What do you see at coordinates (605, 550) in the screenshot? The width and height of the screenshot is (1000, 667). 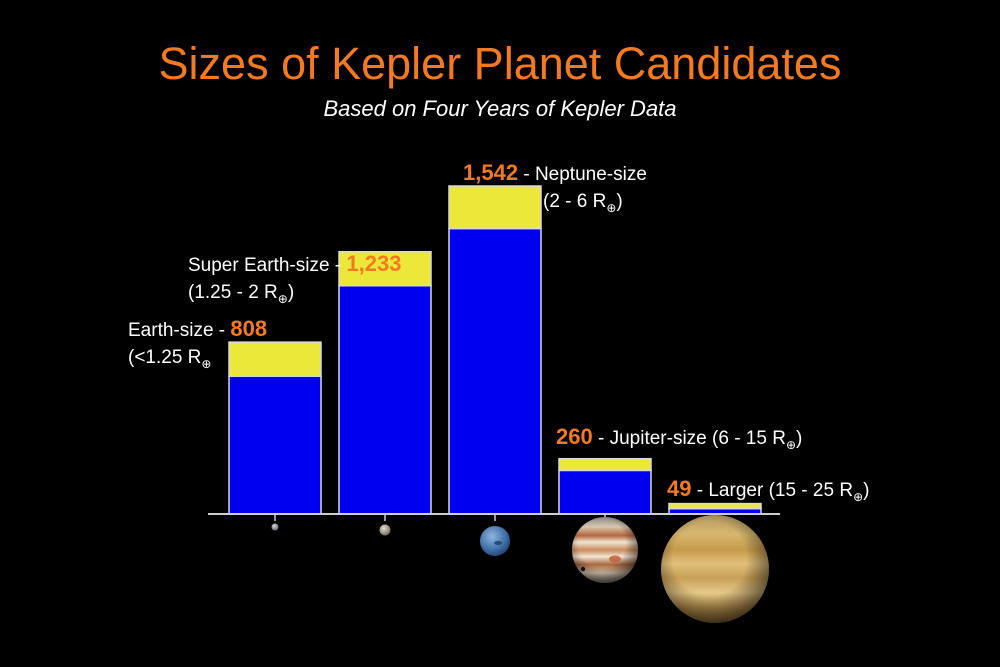 I see `jupiter-planet-icon` at bounding box center [605, 550].